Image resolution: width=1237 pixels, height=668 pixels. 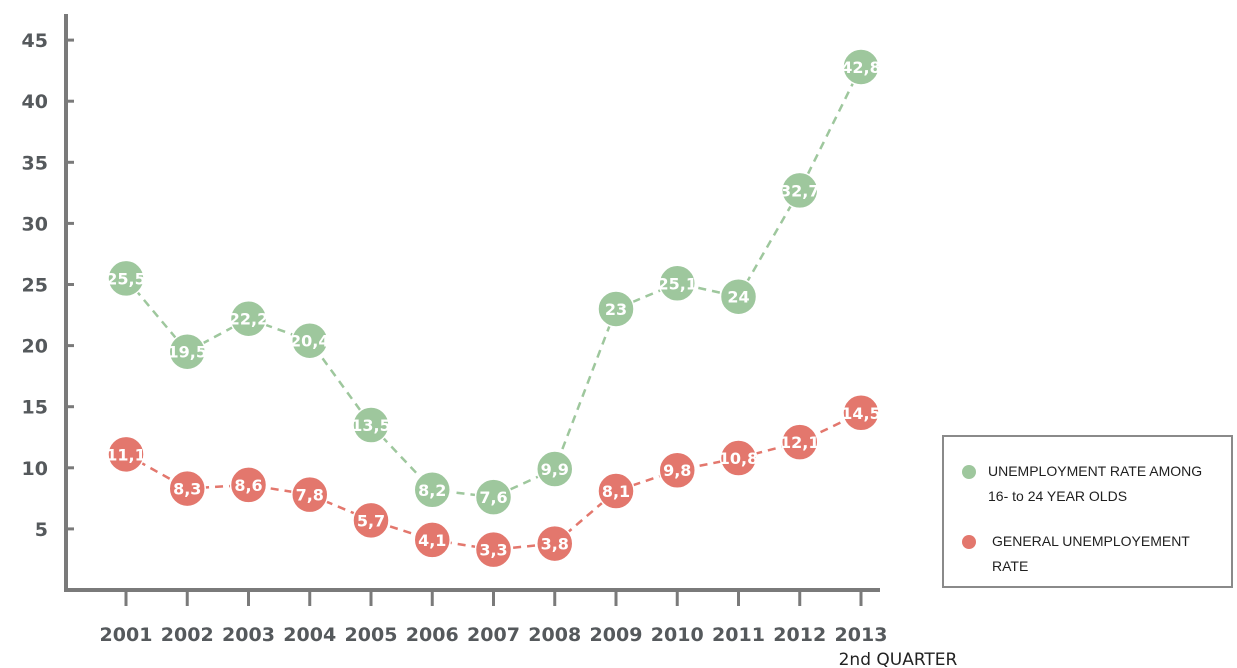 I want to click on data-label-general: 8,6, so click(x=248, y=485).